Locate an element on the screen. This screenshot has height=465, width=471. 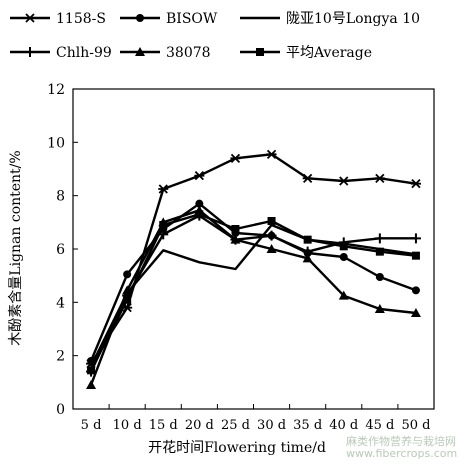
legend-item: BISOW is located at coordinates (169, 19).